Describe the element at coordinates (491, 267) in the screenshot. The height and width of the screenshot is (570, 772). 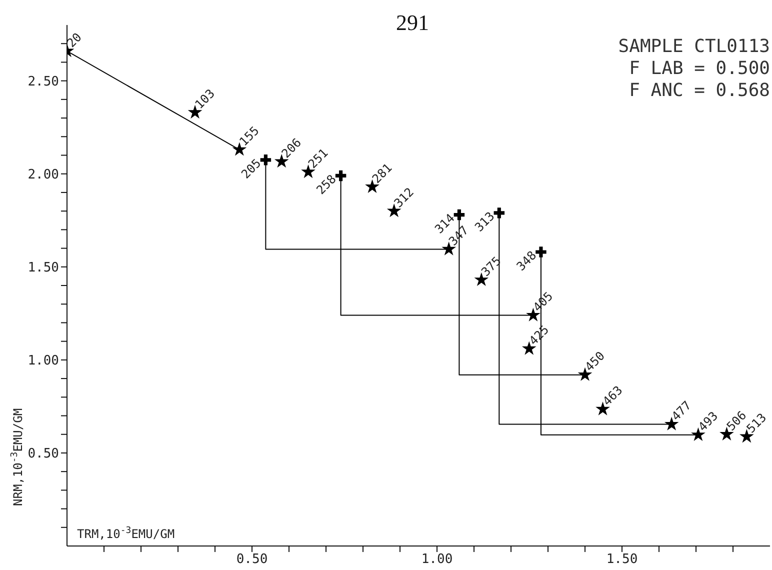
I see `annotation: 375` at that location.